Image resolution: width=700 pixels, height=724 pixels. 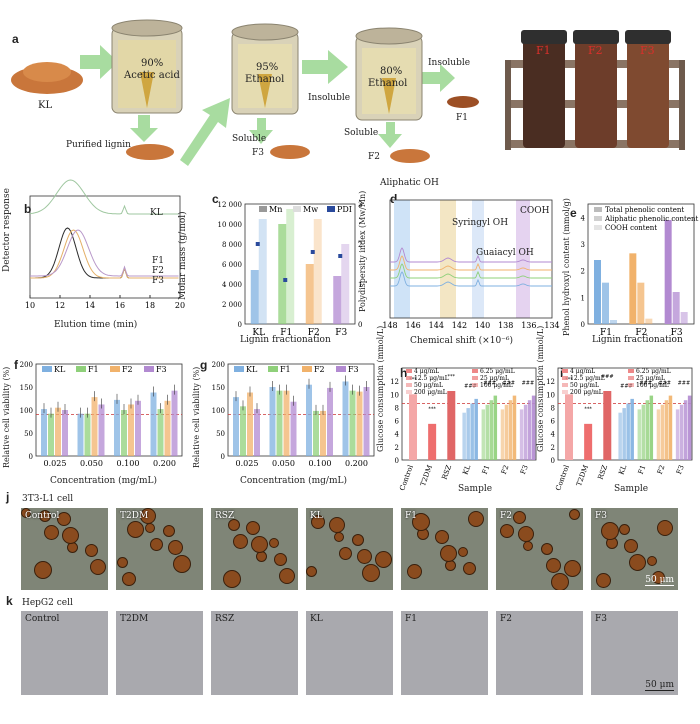 What do you see at coordinates (286, 423) in the screenshot?
I see `panel-g-bar-0.050-f2` at bounding box center [286, 423].